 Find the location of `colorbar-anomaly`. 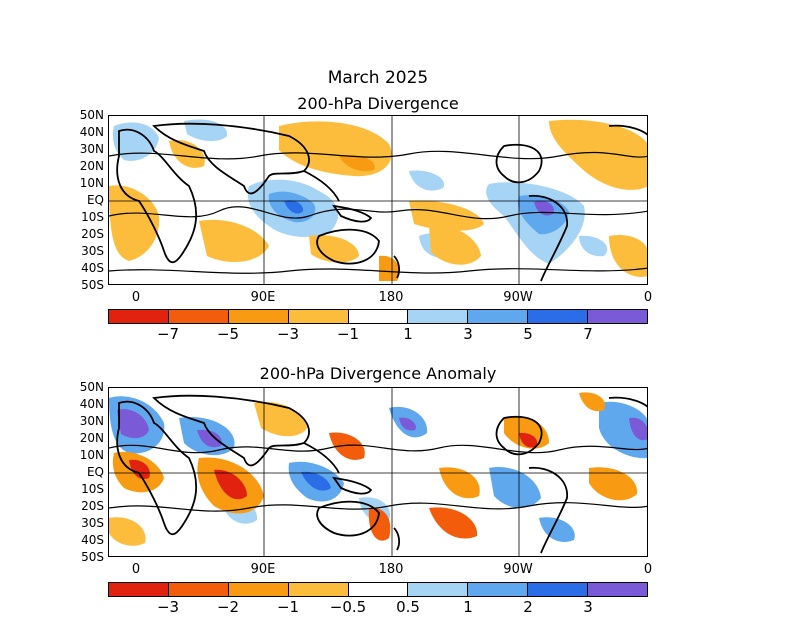

colorbar-anomaly is located at coordinates (378, 589).